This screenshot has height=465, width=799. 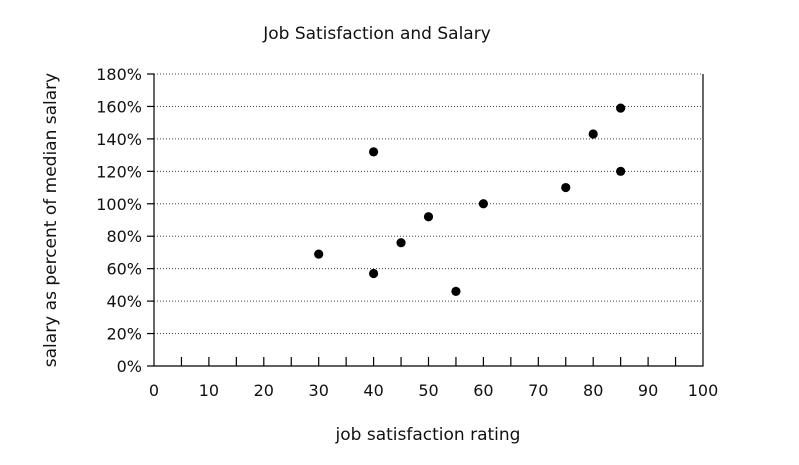 I want to click on x-tick-label: 60, so click(x=483, y=390).